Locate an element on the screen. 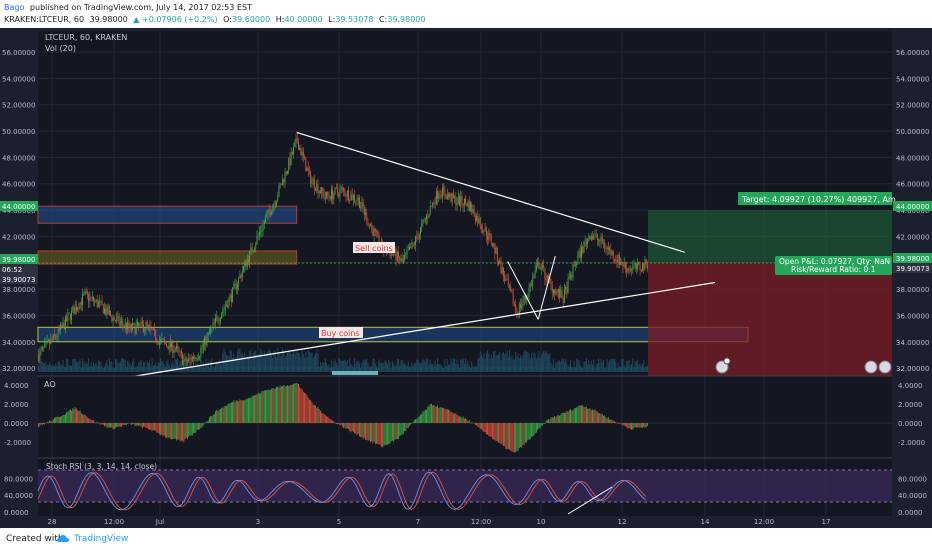  wedge-line-b is located at coordinates (546, 288).